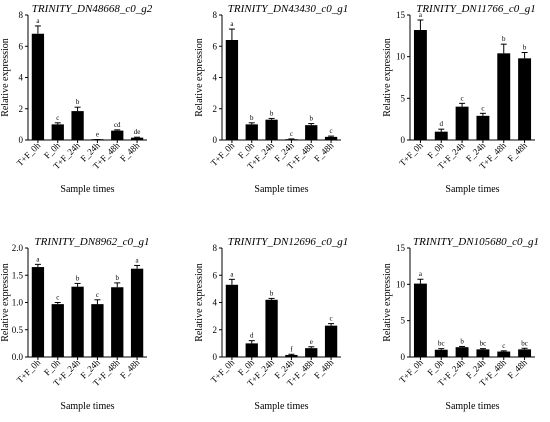 The image size is (550, 422). Describe the element at coordinates (92, 9) in the screenshot. I see `chart-title: TRINITY_DN48668_c0_g2` at that location.